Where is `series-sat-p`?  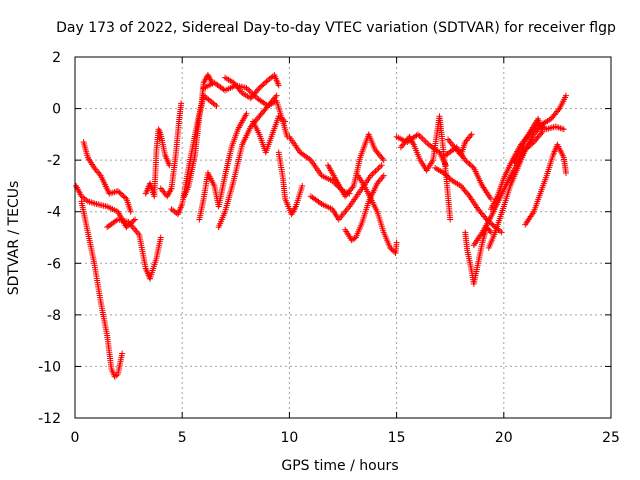
series-sat-p is located at coordinates (346, 192).